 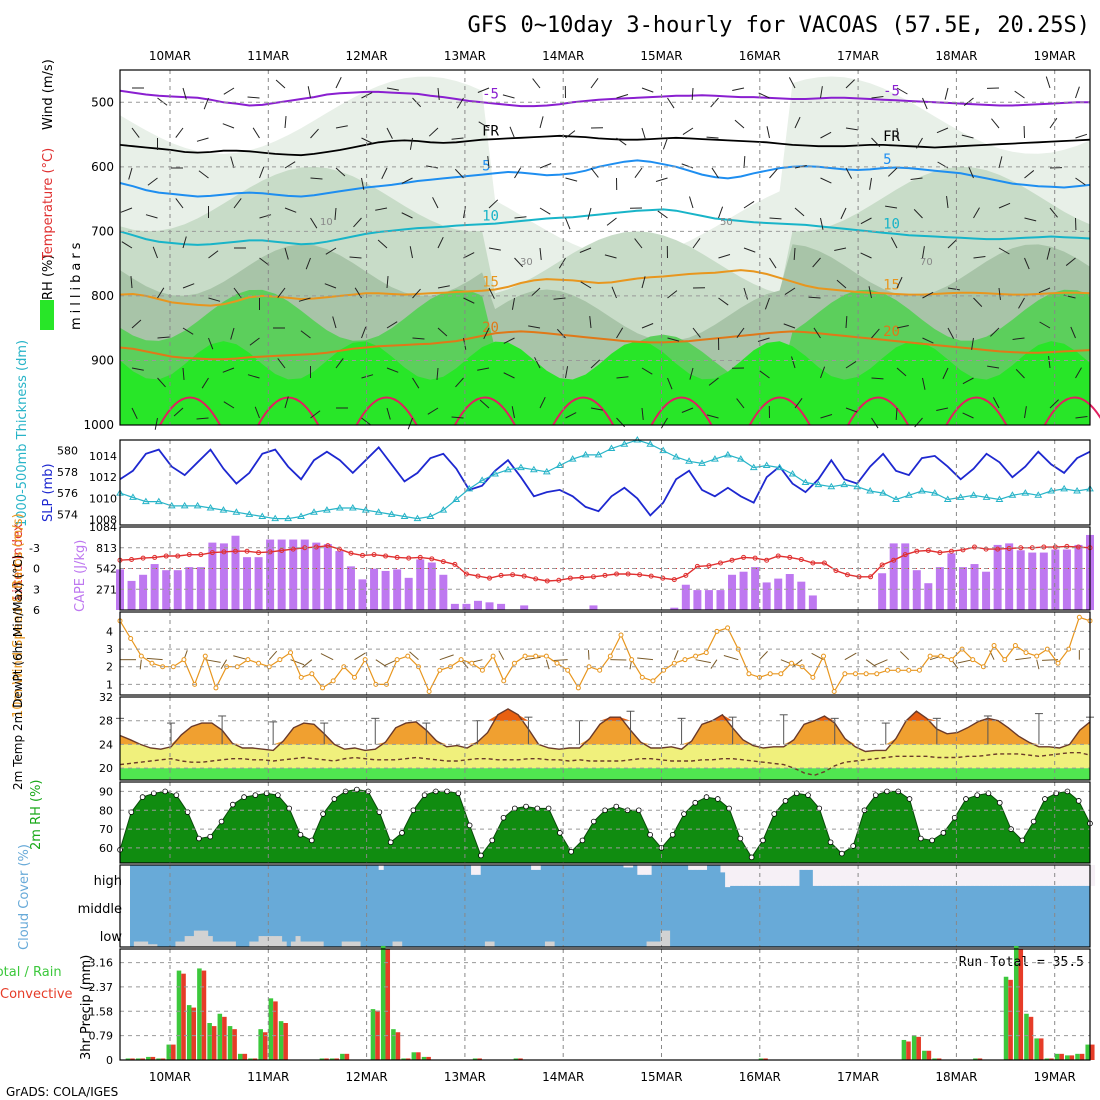 What do you see at coordinates (102, 167) in the screenshot?
I see `pressure-tick-label: 600` at bounding box center [102, 167].